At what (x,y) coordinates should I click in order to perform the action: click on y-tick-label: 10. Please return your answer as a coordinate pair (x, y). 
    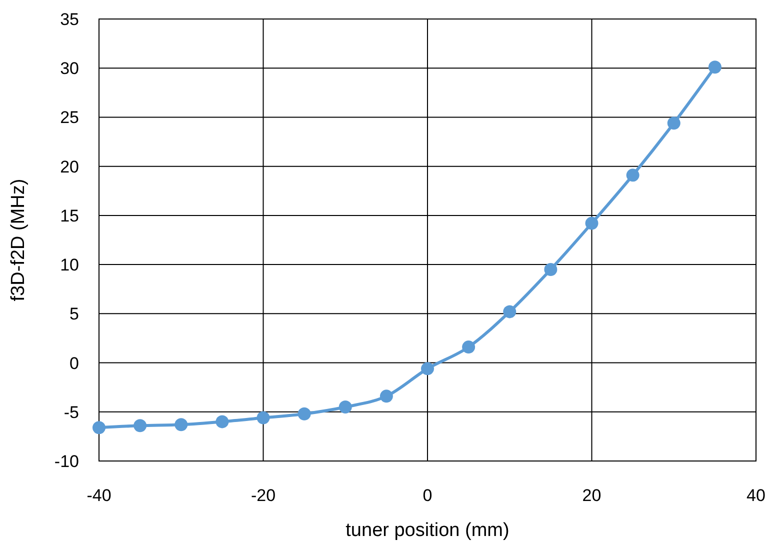
    Looking at the image, I should click on (69, 265).